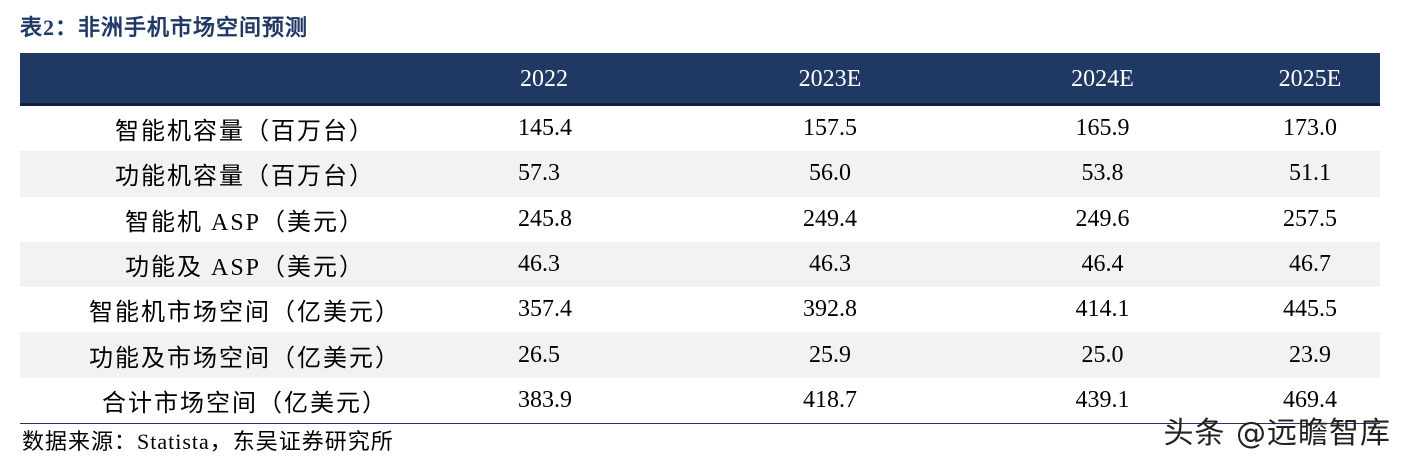 This screenshot has width=1405, height=461. Describe the element at coordinates (830, 309) in the screenshot. I see `cell-value: 392.8` at that location.